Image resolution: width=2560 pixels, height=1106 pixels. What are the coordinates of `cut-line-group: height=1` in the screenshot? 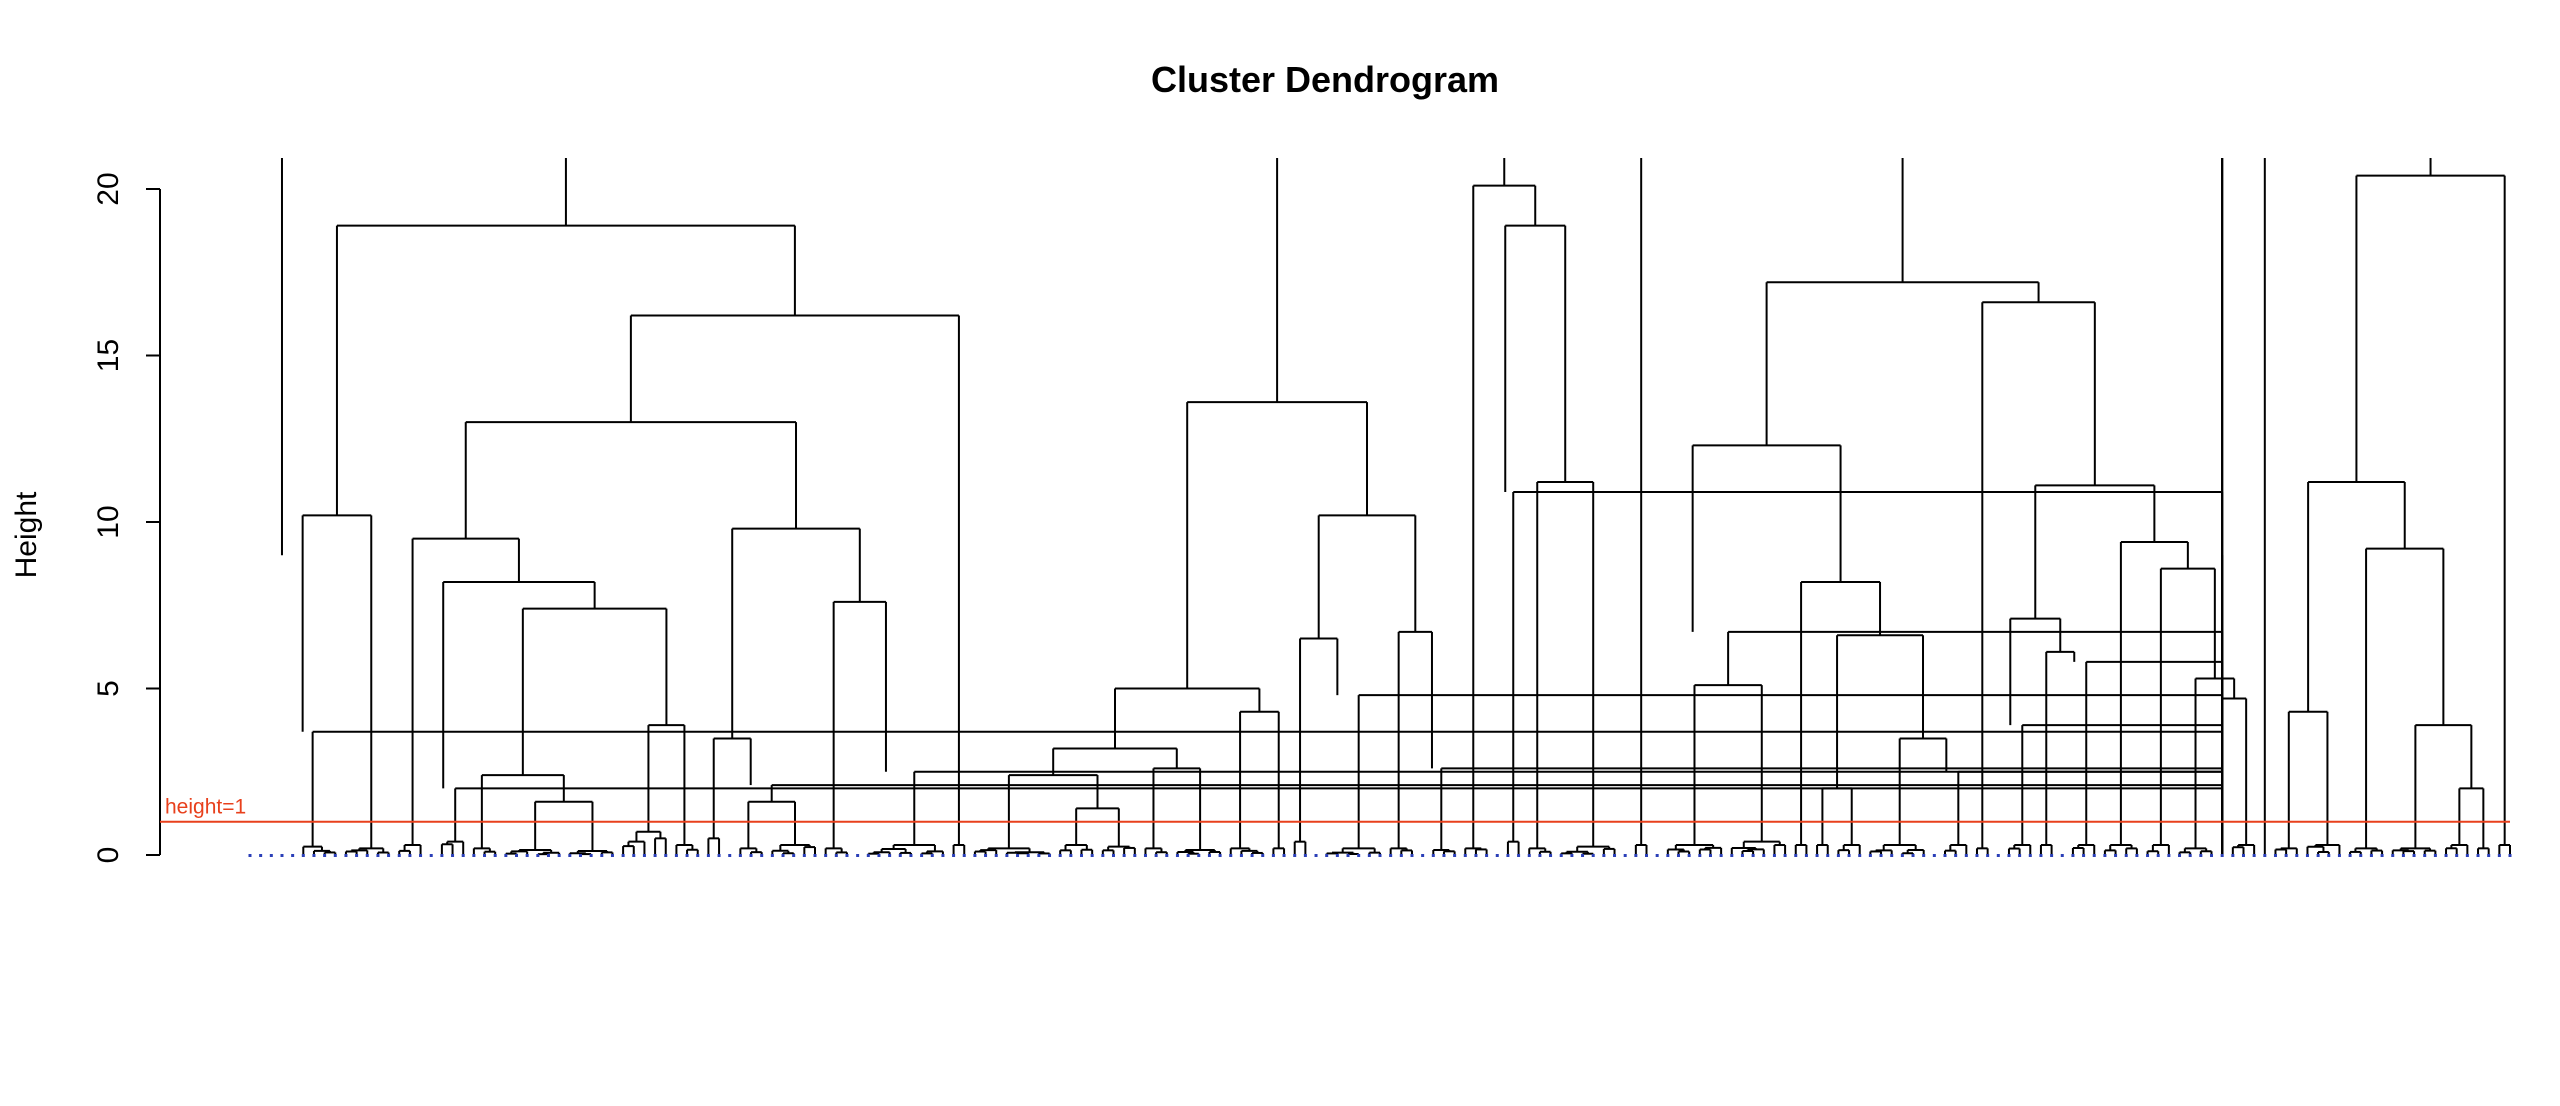 It's located at (1335, 809).